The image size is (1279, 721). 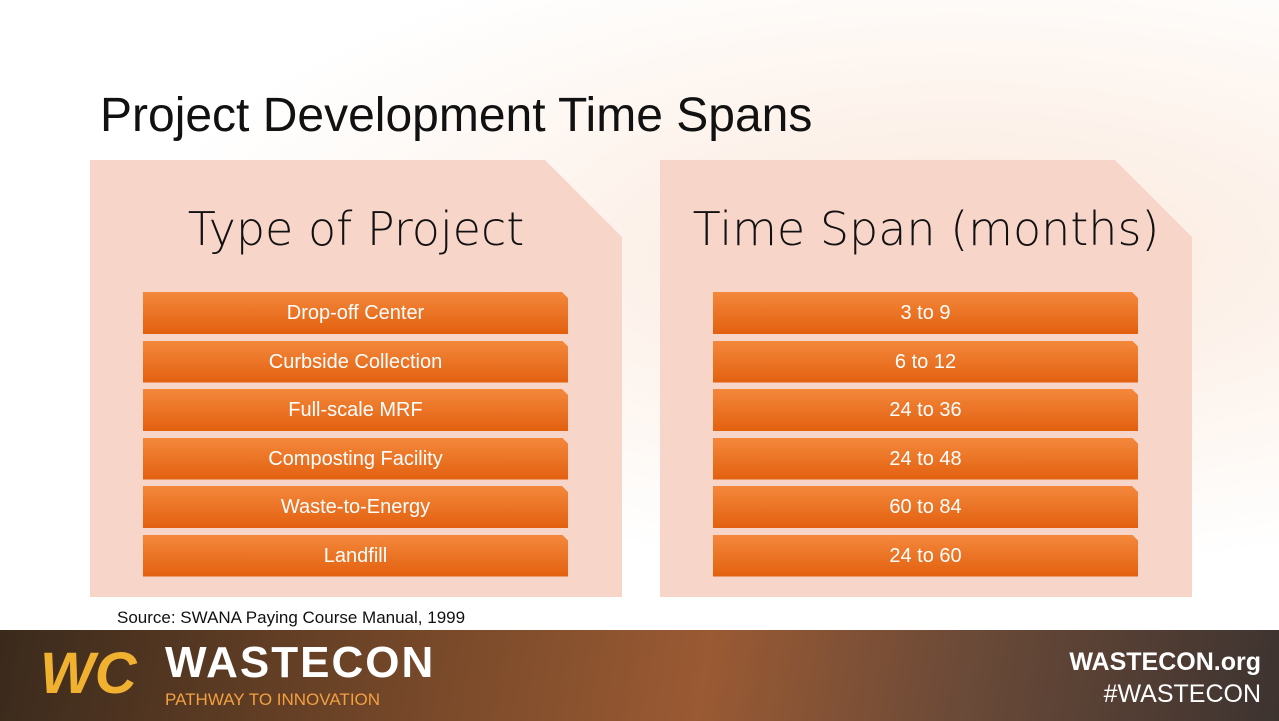 I want to click on list-item: Composting Facility, so click(x=355, y=458).